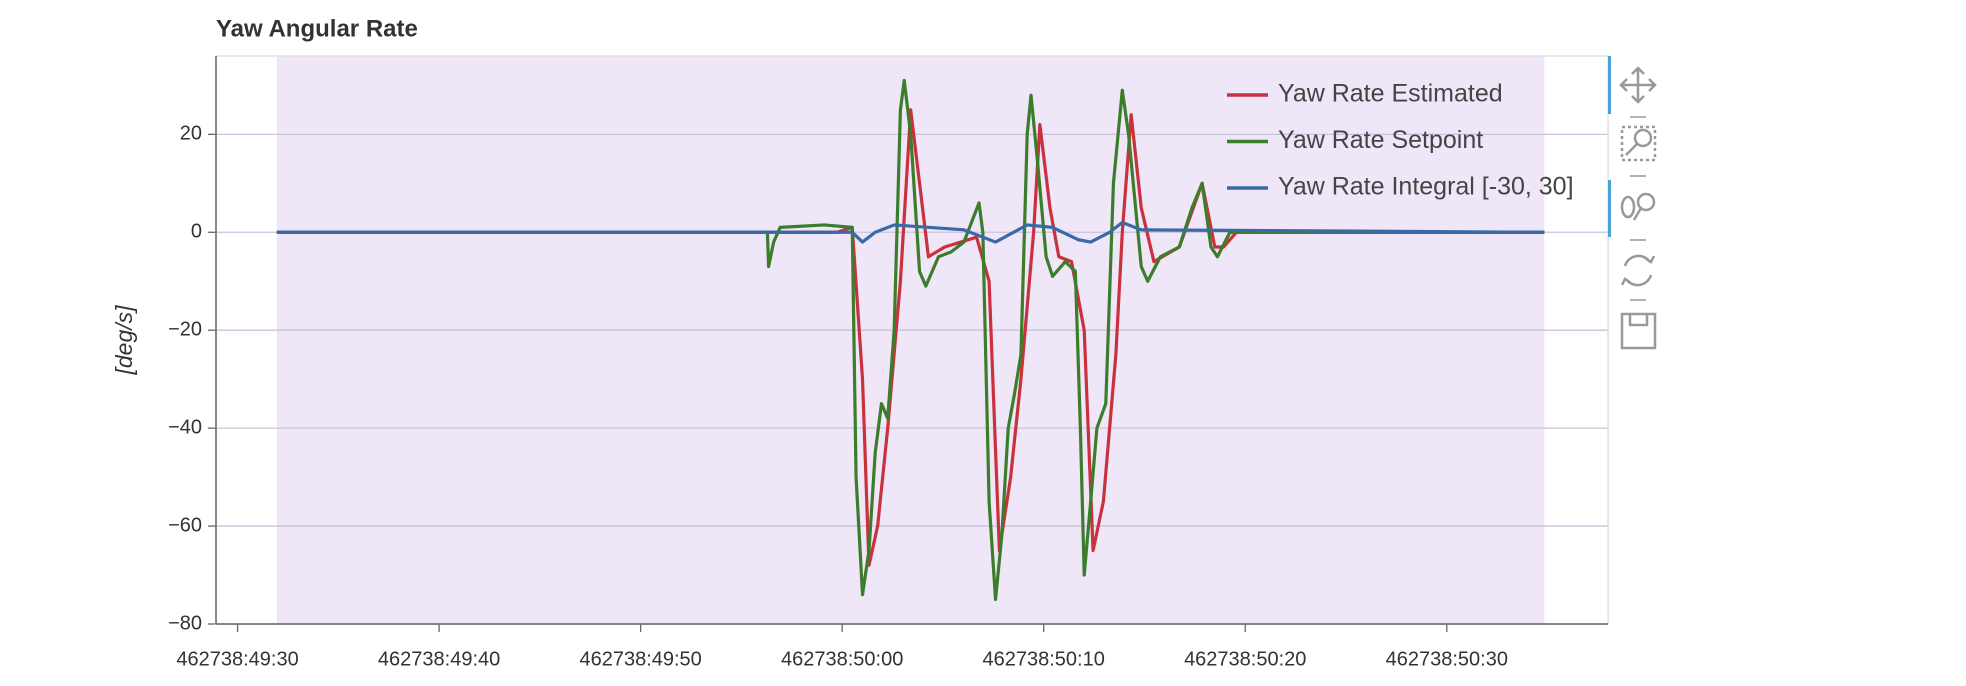  Describe the element at coordinates (640, 659) in the screenshot. I see `x-tick-label: 462738:49:50` at that location.